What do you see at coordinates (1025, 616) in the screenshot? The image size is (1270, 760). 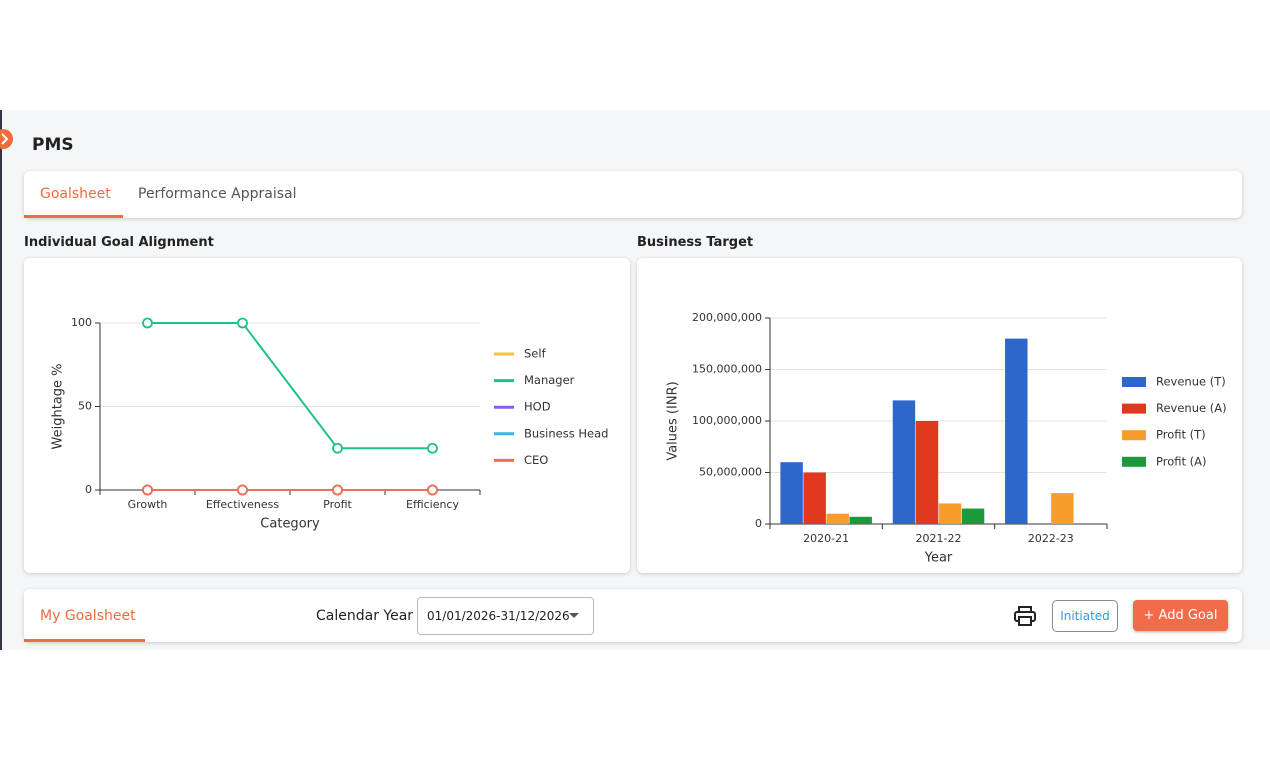 I see `print-icon` at bounding box center [1025, 616].